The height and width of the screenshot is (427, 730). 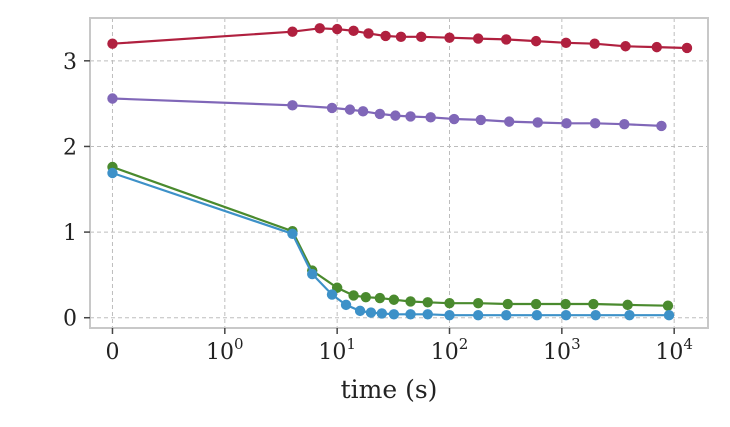 I want to click on x-tick-label-exponent: 3, so click(x=576, y=344).